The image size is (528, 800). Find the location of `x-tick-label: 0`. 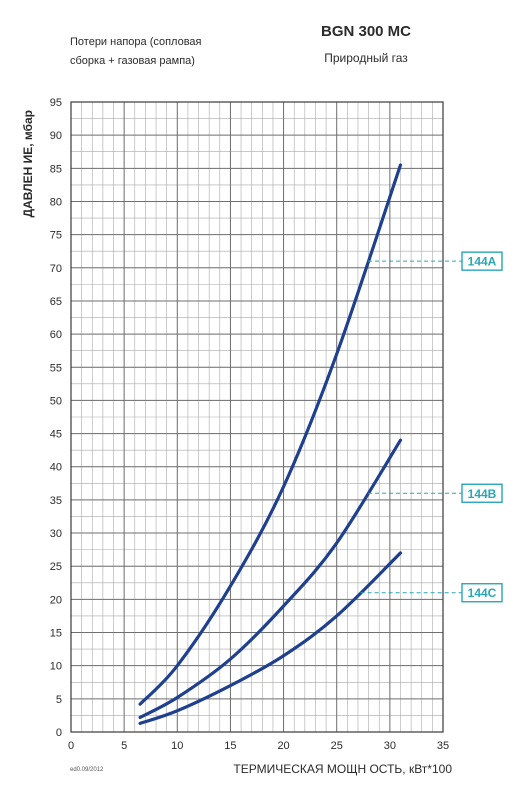

x-tick-label: 0 is located at coordinates (71, 746).